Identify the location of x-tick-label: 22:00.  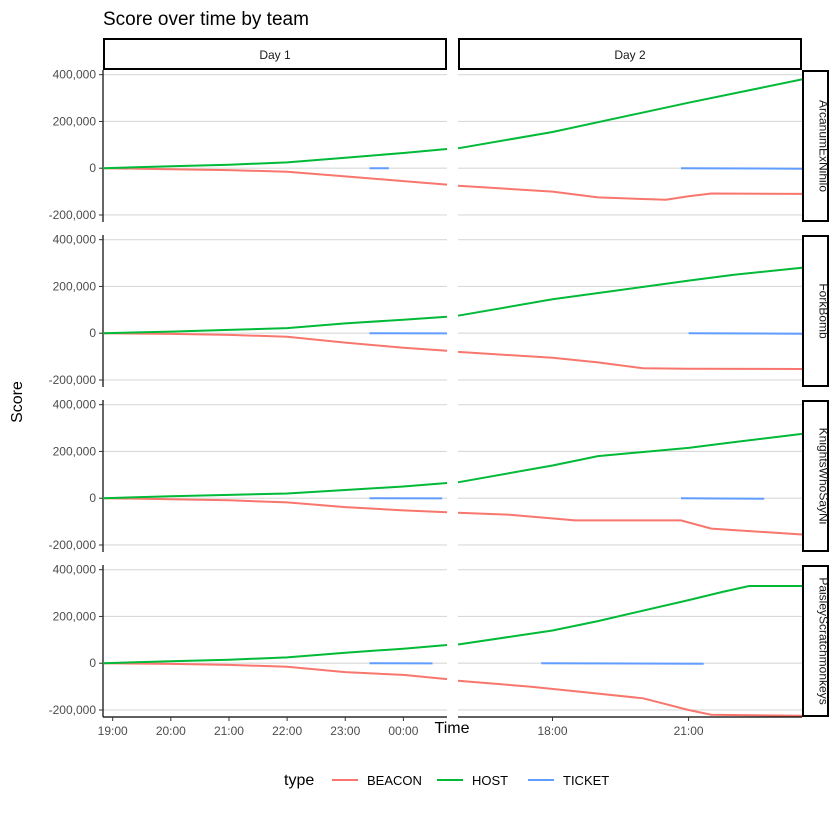
(287, 731).